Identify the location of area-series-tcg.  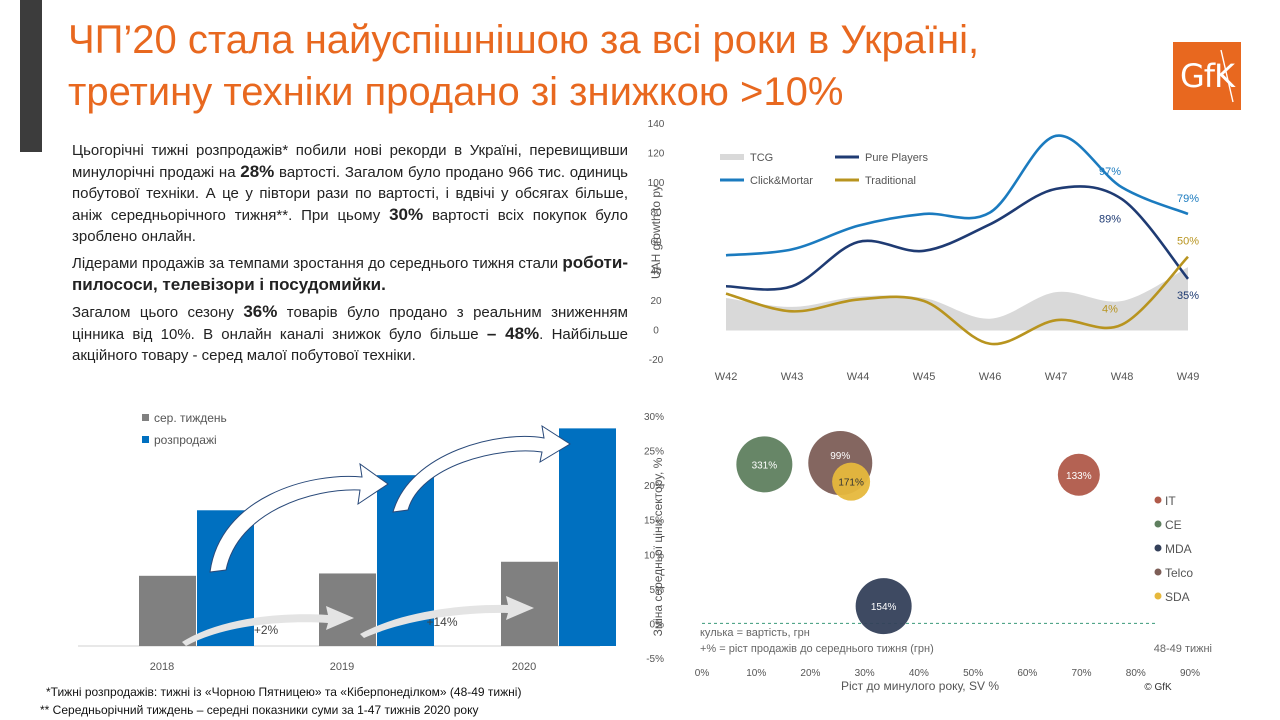
(957, 299).